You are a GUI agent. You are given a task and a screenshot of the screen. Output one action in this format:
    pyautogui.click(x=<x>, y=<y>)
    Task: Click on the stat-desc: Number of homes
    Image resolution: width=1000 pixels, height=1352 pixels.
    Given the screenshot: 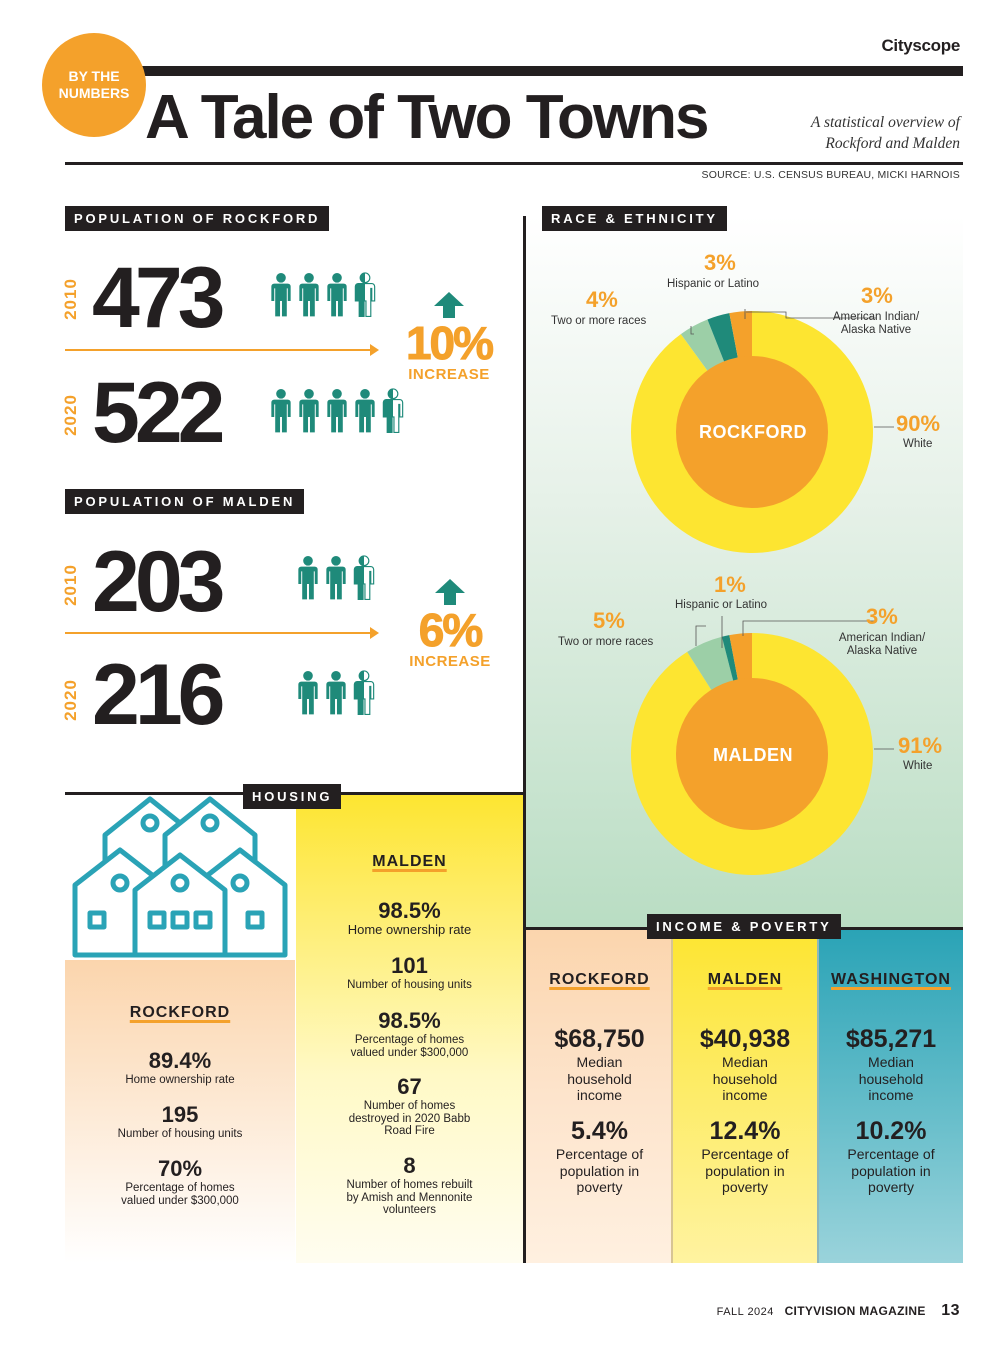 What is the action you would take?
    pyautogui.click(x=409, y=1106)
    